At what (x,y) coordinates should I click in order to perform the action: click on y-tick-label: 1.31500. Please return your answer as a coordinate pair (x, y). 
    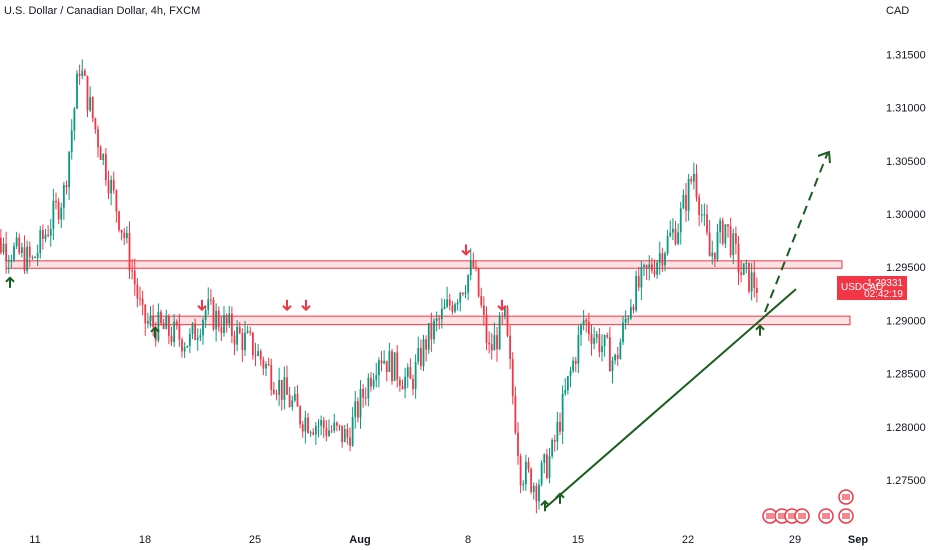
    Looking at the image, I should click on (906, 55).